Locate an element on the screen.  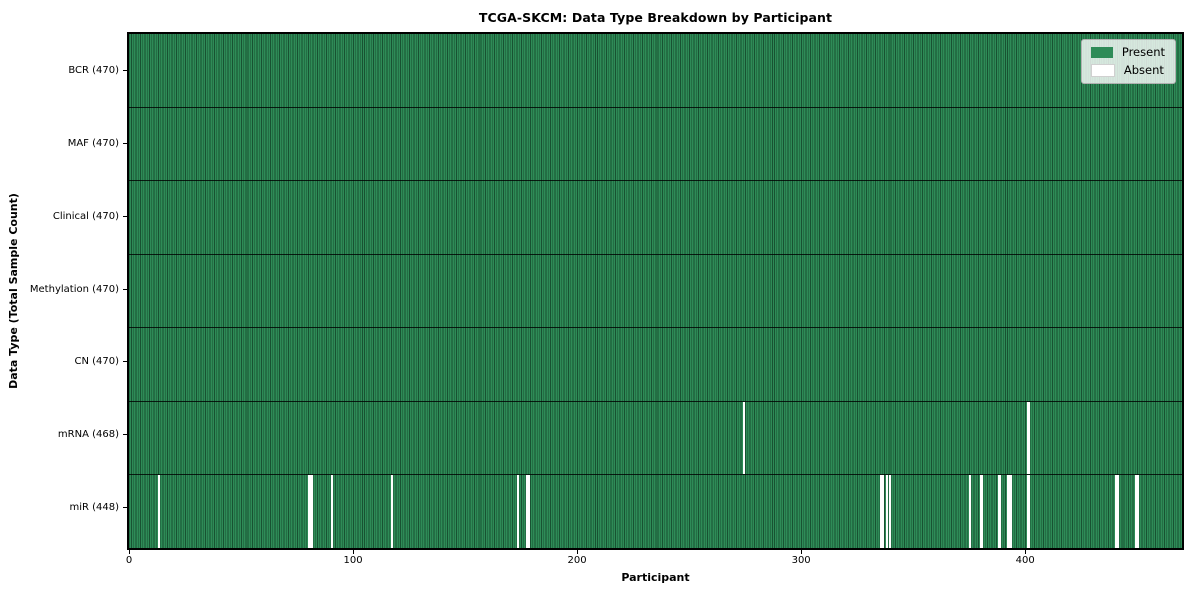
x-tick-label: 0 is located at coordinates (129, 560).